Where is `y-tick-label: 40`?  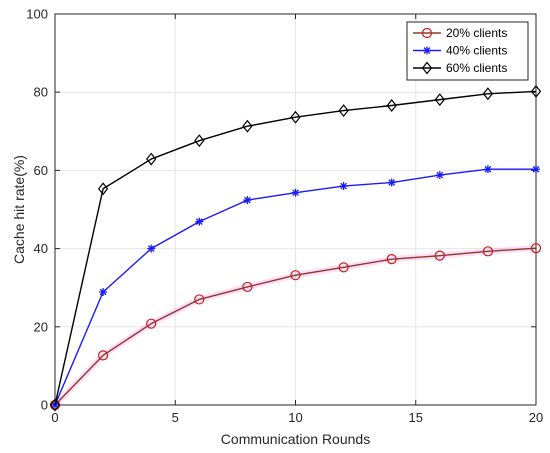 y-tick-label: 40 is located at coordinates (41, 248).